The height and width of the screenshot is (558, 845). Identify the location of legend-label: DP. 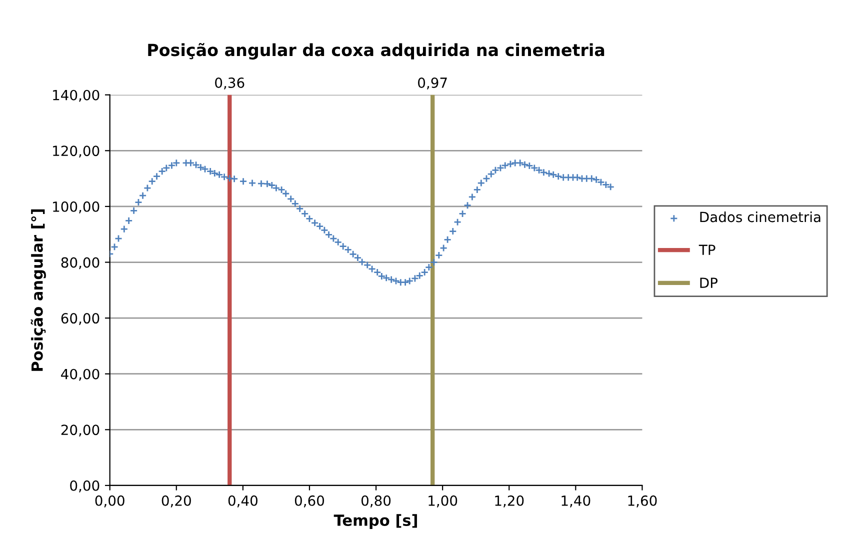
(709, 283).